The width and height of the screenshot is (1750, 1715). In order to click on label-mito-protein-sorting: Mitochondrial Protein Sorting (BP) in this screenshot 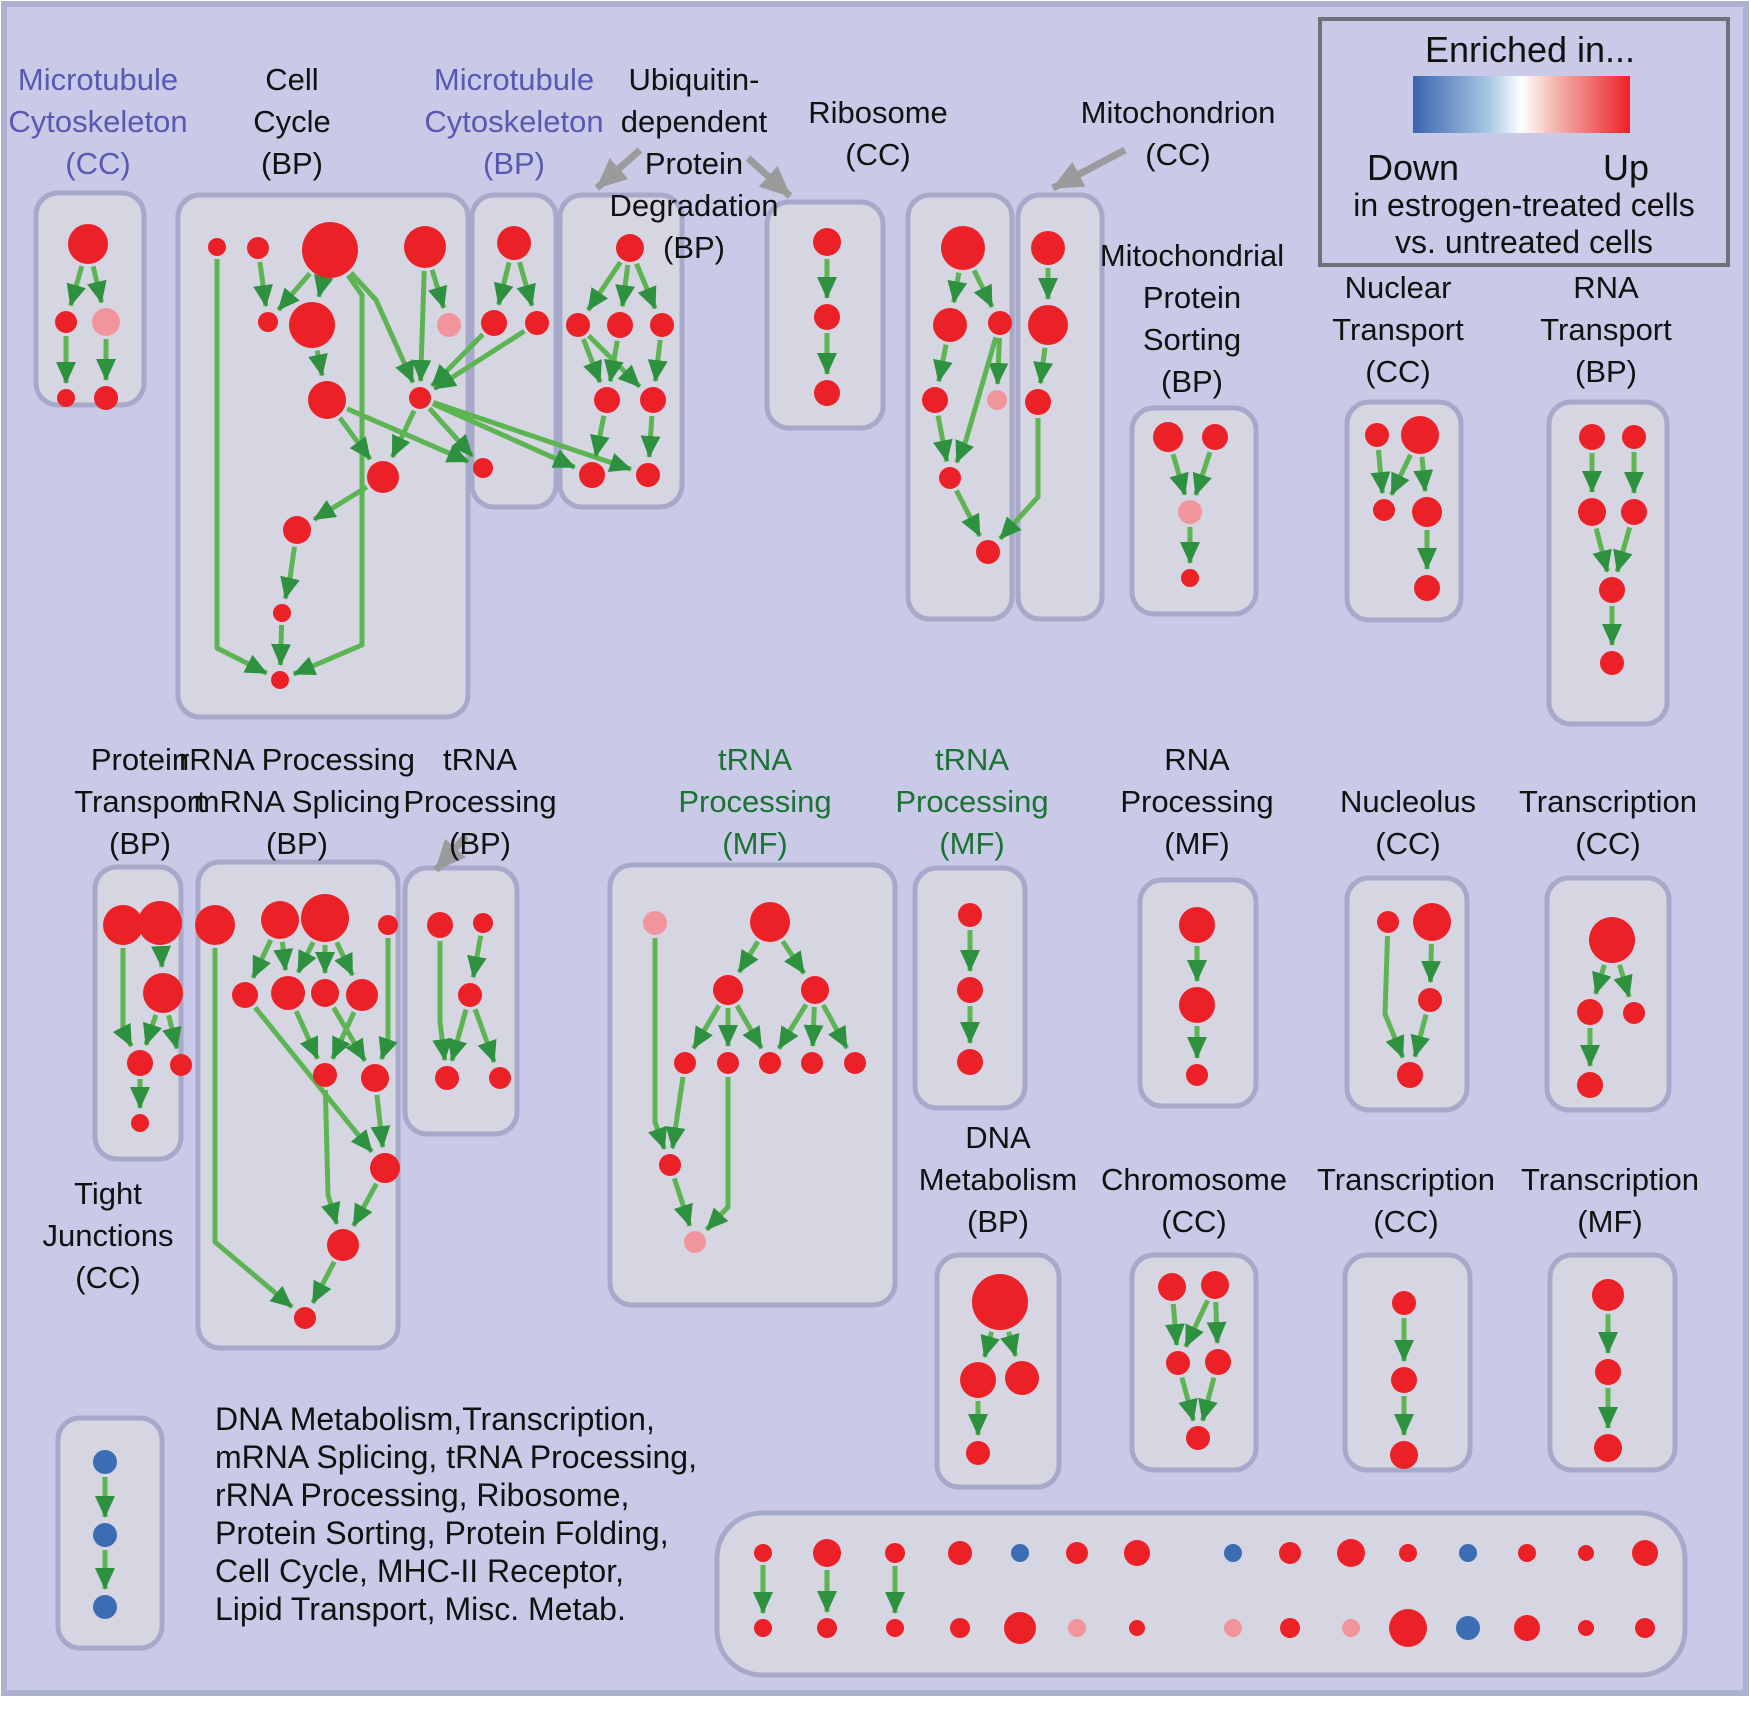, I will do `click(1192, 318)`.